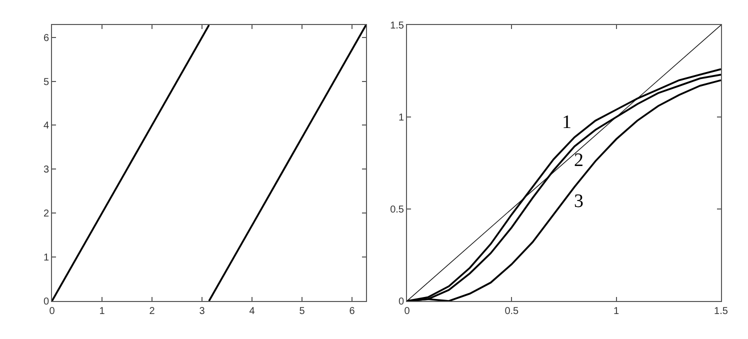 The height and width of the screenshot is (339, 748). Describe the element at coordinates (567, 122) in the screenshot. I see `series-label: 1` at that location.